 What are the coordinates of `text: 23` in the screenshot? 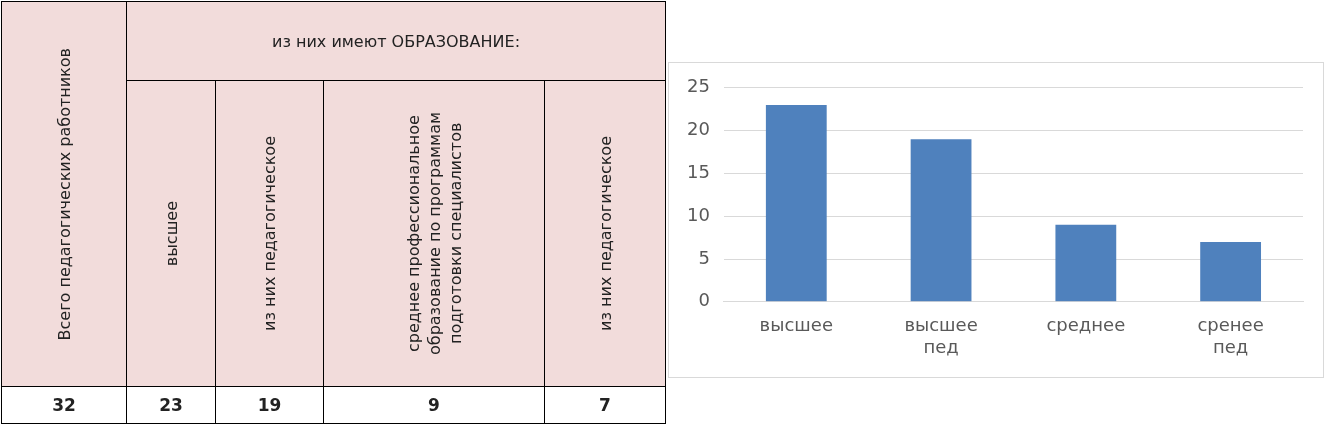 It's located at (171, 405).